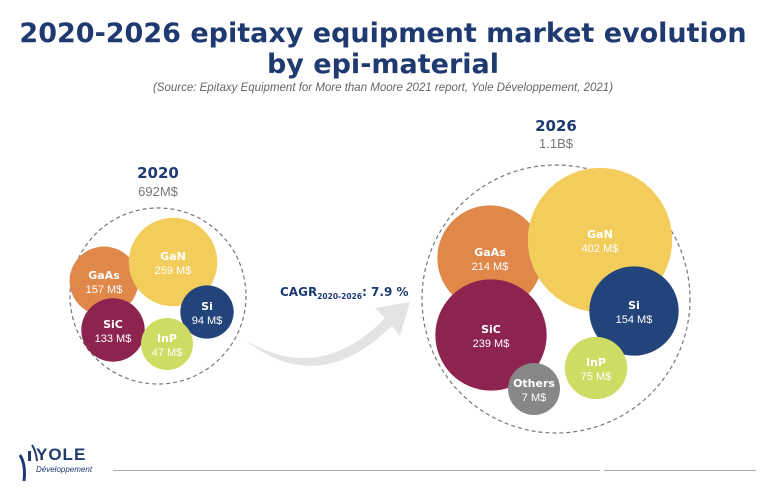 The height and width of the screenshot is (495, 766). I want to click on bubble-name-si-2020: Si, so click(207, 306).